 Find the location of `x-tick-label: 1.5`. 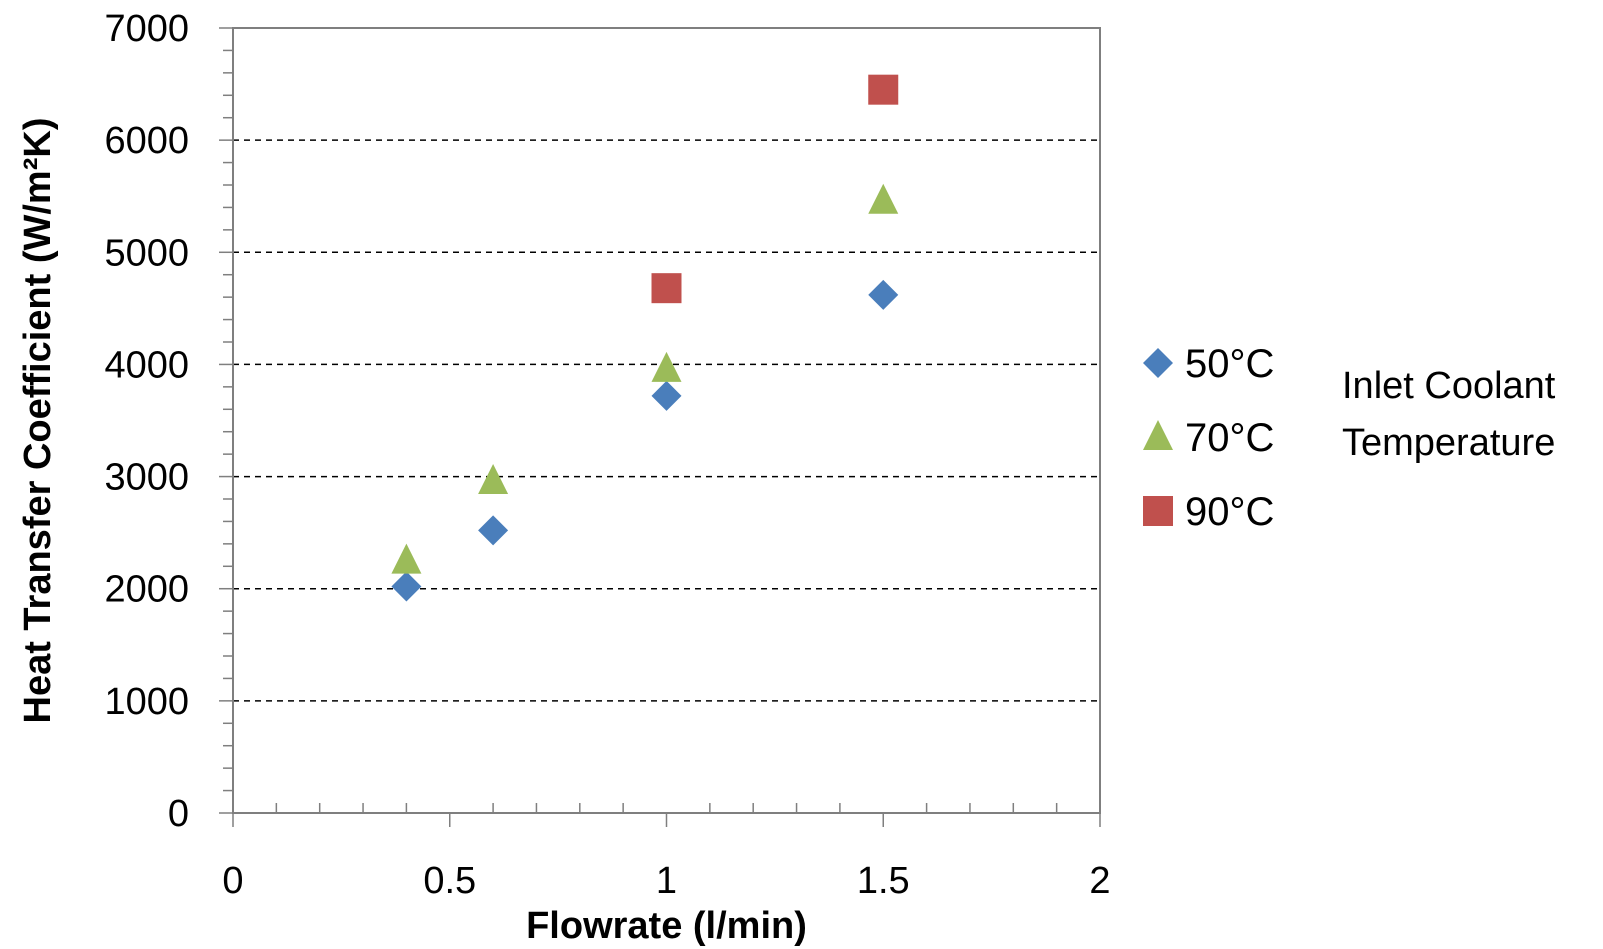

x-tick-label: 1.5 is located at coordinates (883, 881).